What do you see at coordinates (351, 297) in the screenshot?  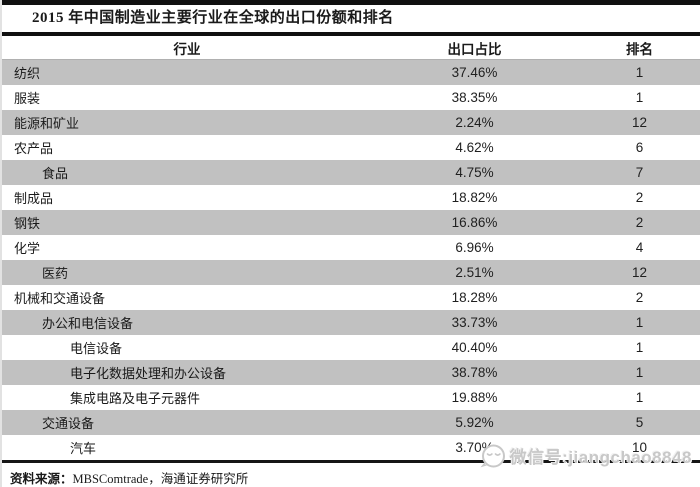 I see `table-row: 机械和交通设备 18.28% 2` at bounding box center [351, 297].